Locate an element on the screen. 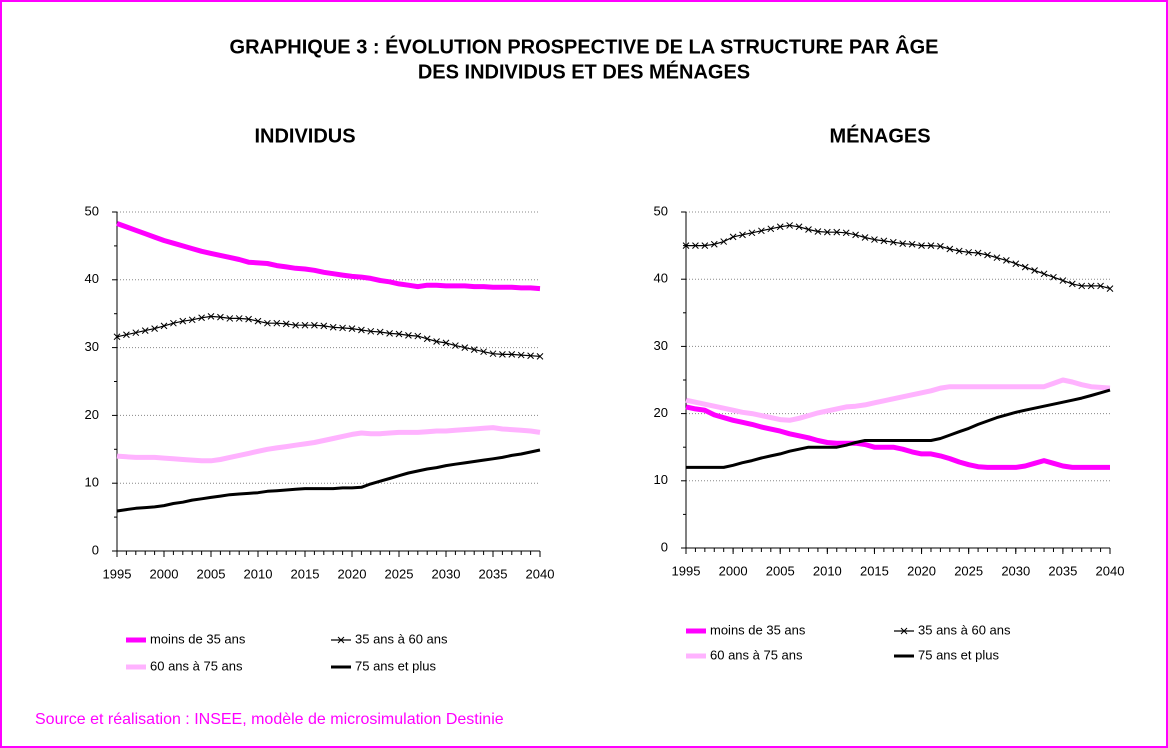 The width and height of the screenshot is (1168, 748). x-tick-label: 2010 is located at coordinates (827, 570).